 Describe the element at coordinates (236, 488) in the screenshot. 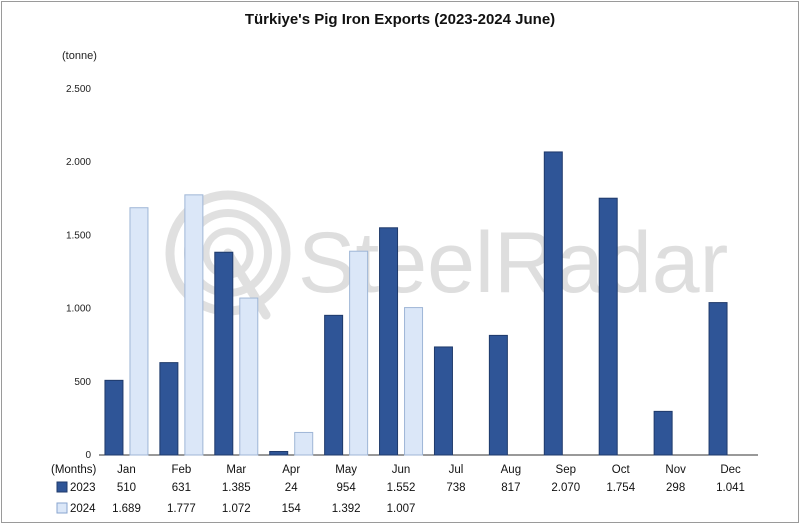

I see `data-label-2023: 1.385` at that location.